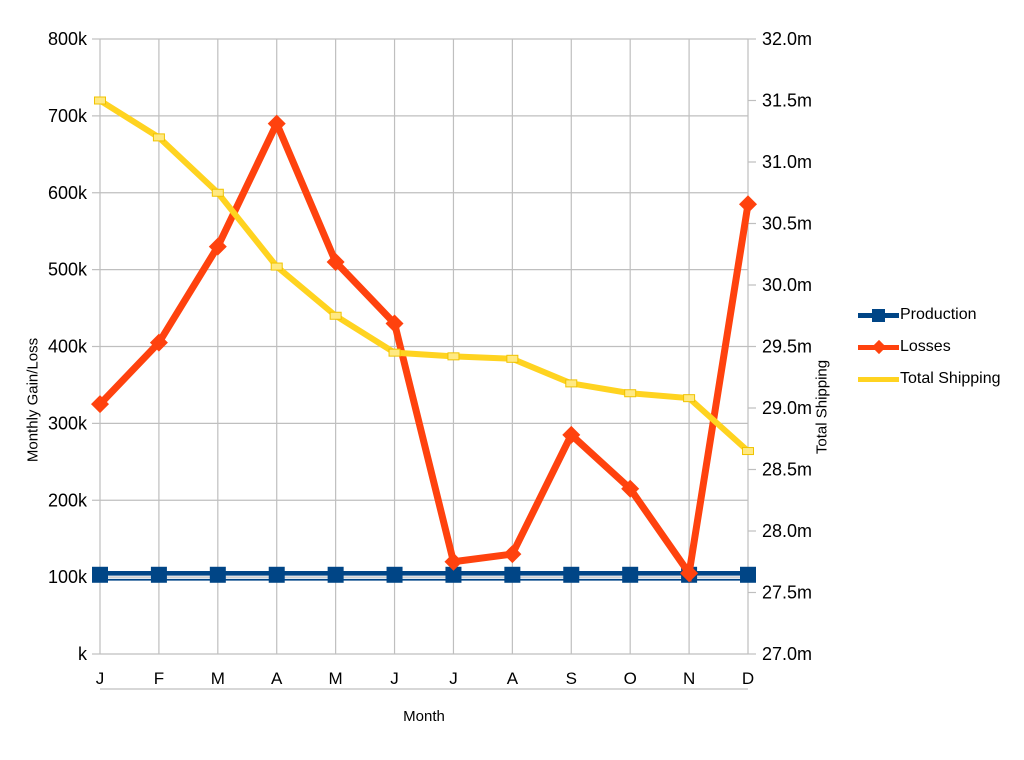  Describe the element at coordinates (787, 593) in the screenshot. I see `svg-text: 27.5m` at that location.